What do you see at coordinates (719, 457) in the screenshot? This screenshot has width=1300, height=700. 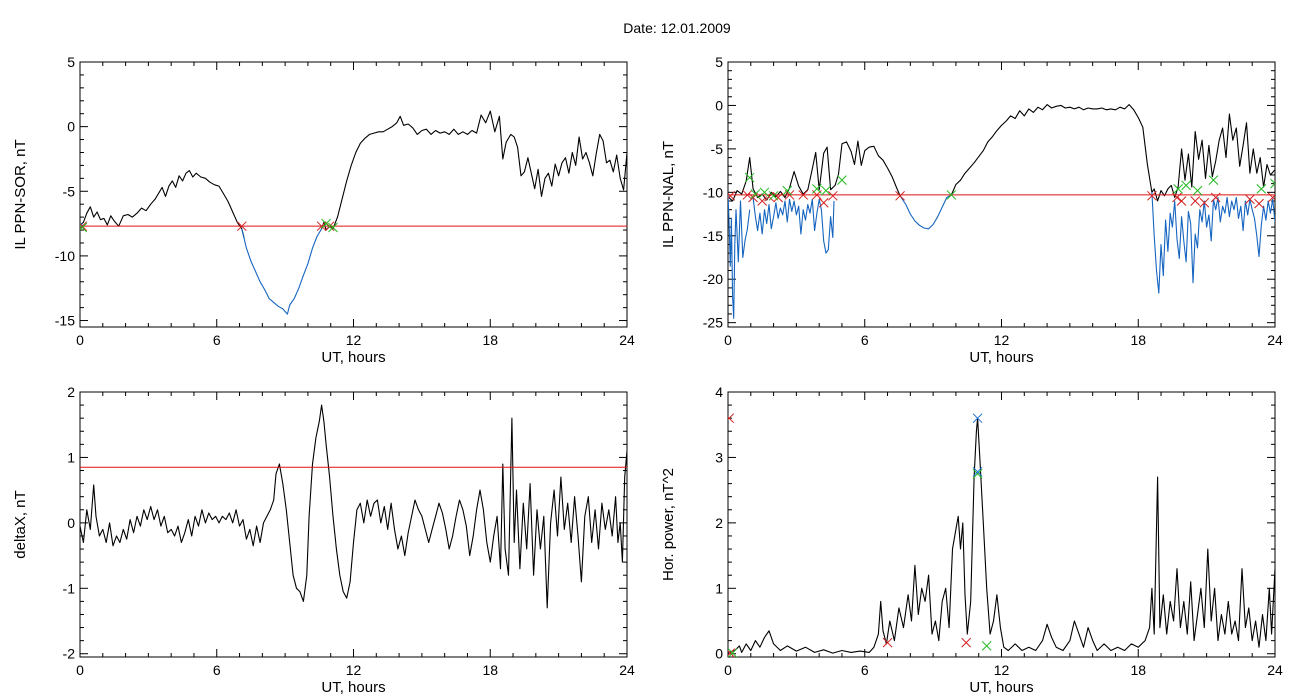 I see `y-tick-label: 3` at bounding box center [719, 457].